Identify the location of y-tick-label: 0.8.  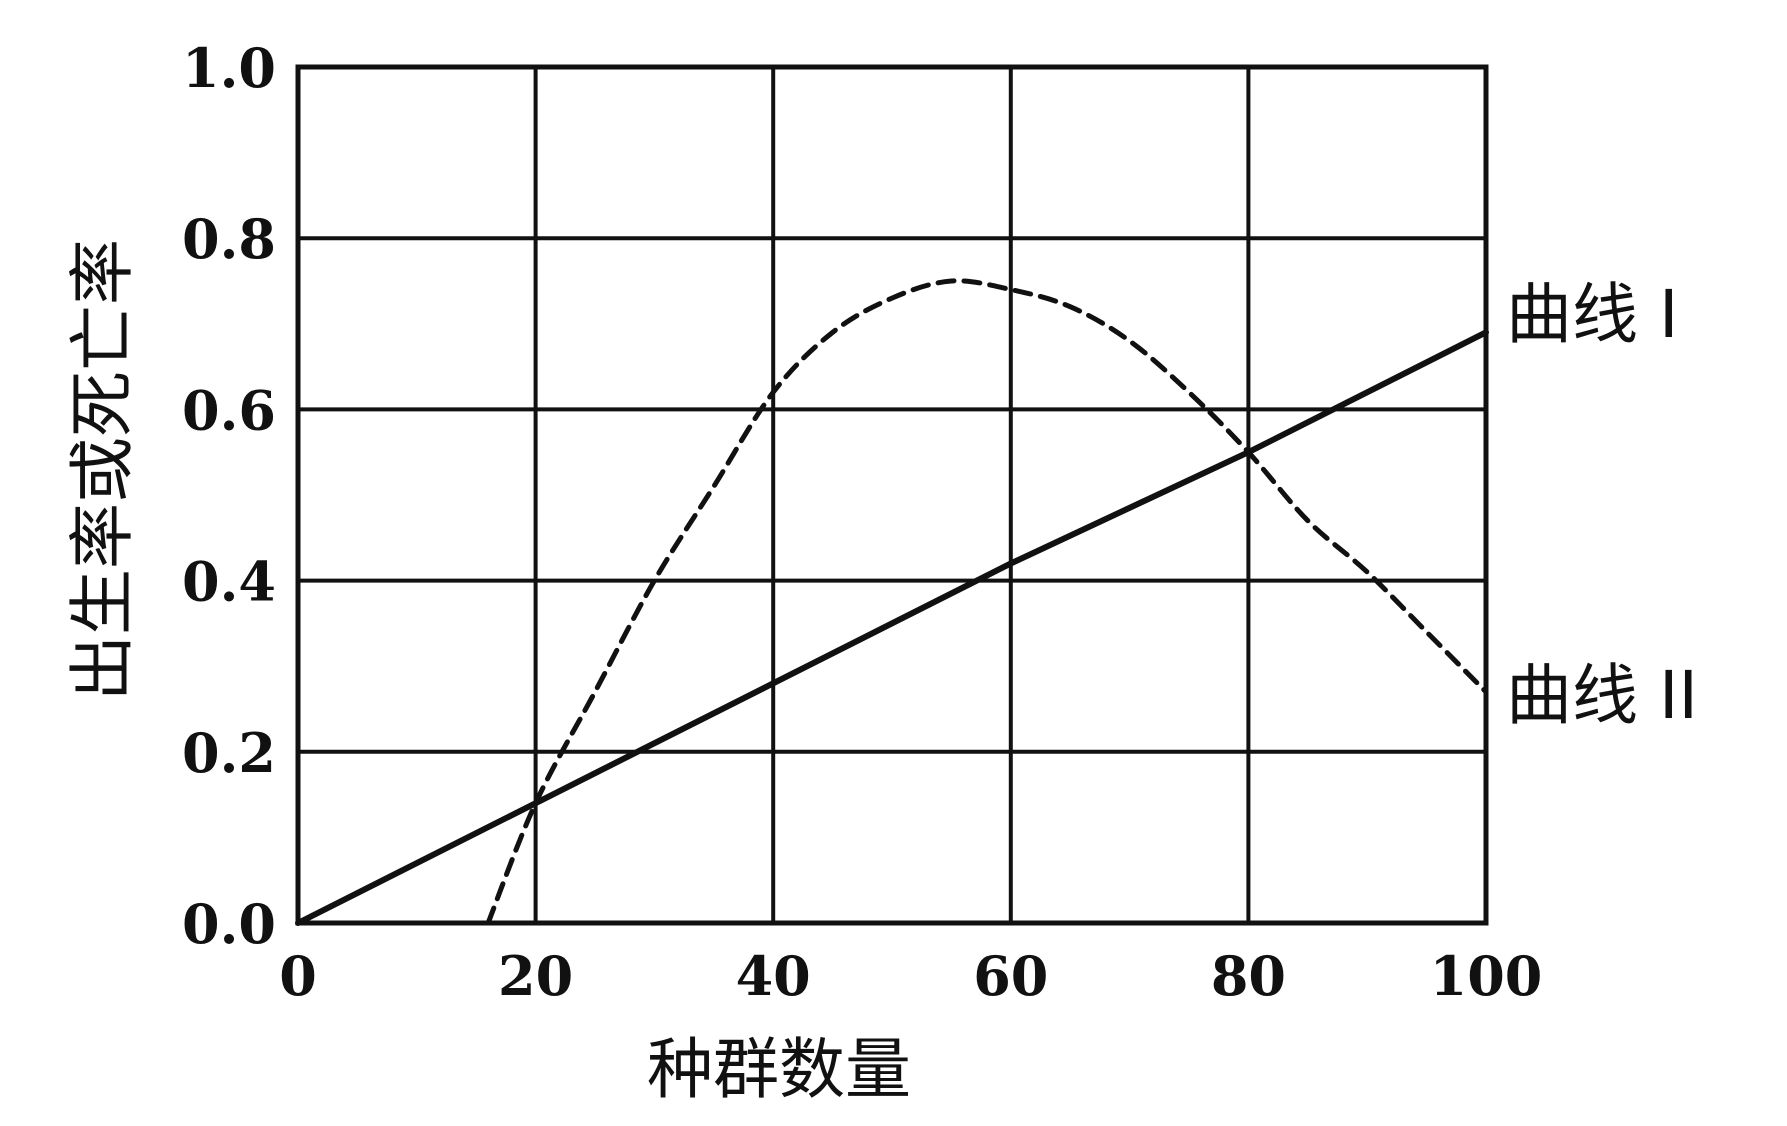
(229, 239).